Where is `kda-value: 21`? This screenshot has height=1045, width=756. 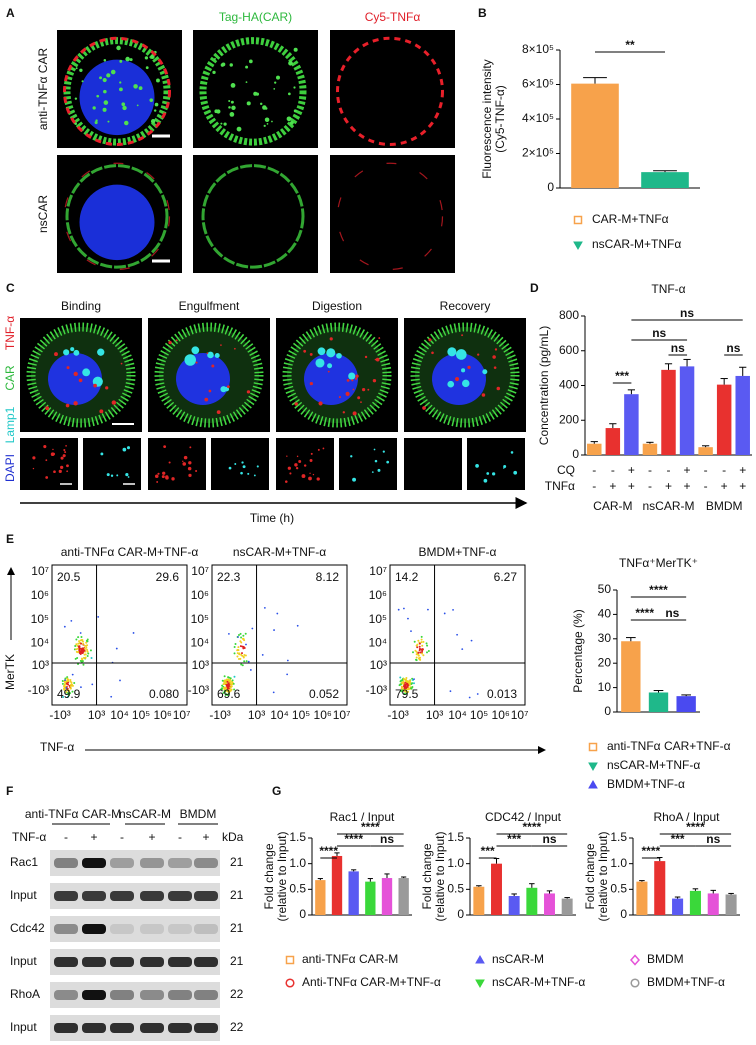
kda-value: 21 is located at coordinates (237, 895).